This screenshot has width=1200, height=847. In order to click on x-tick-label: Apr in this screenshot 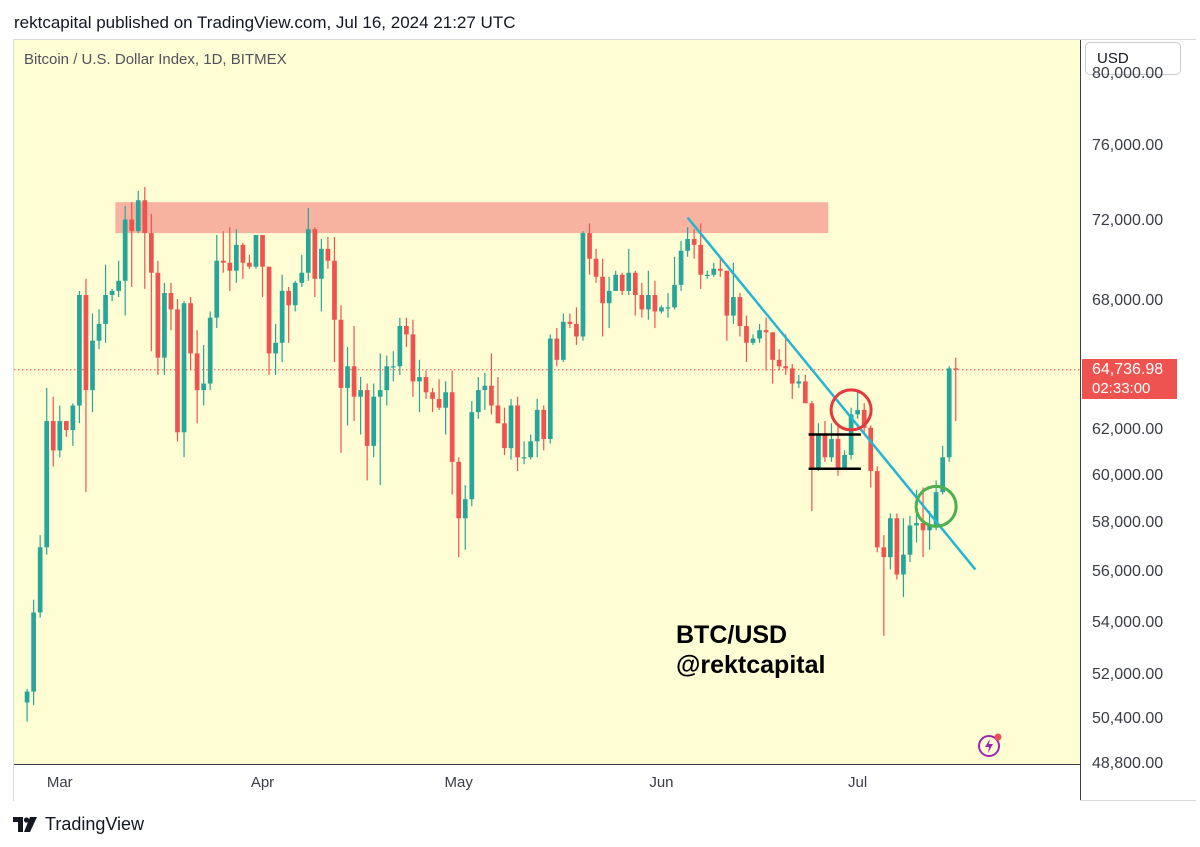, I will do `click(262, 782)`.